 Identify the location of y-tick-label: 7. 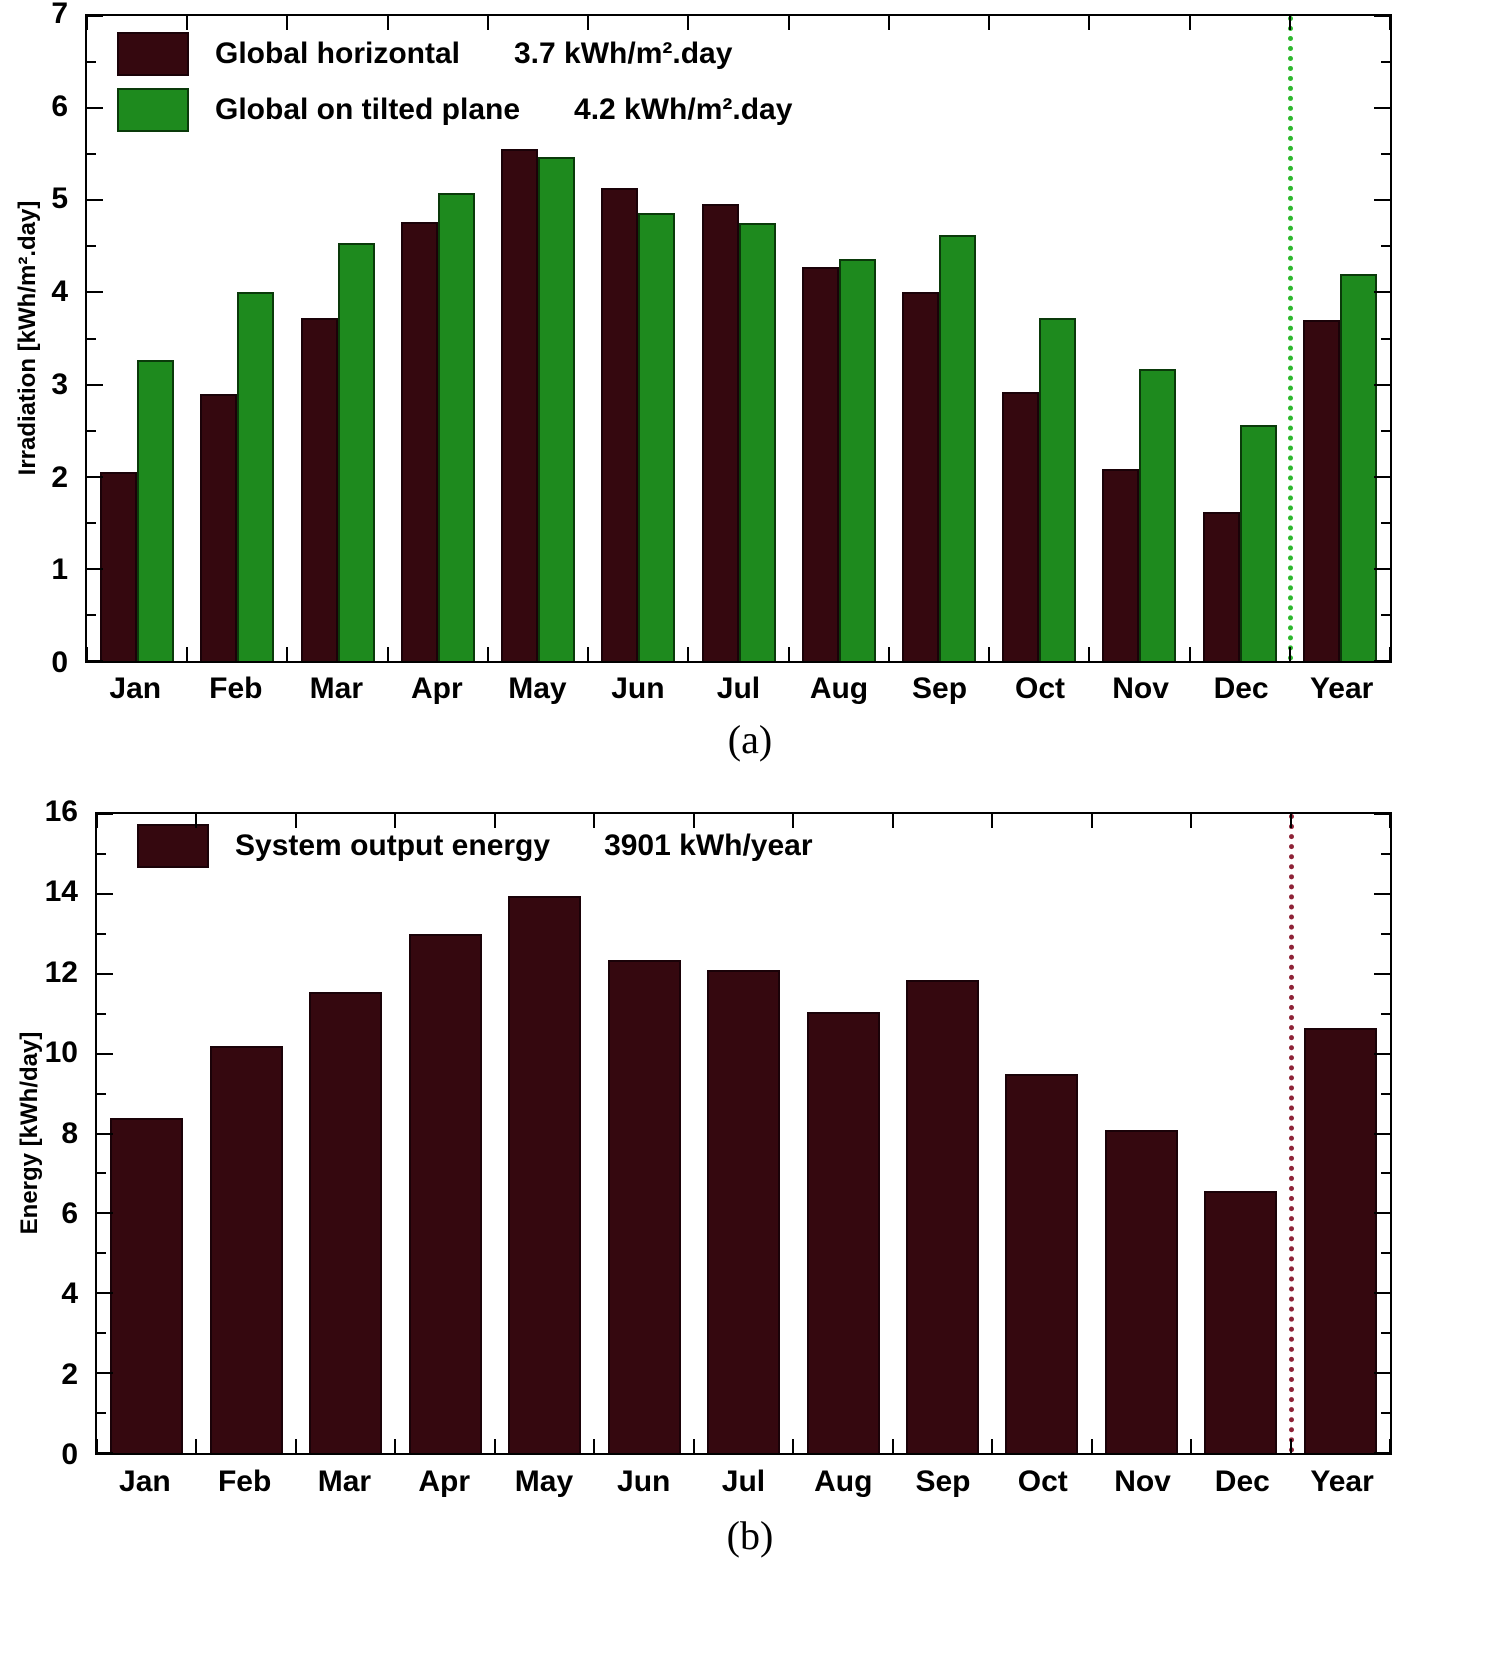
(59, 15).